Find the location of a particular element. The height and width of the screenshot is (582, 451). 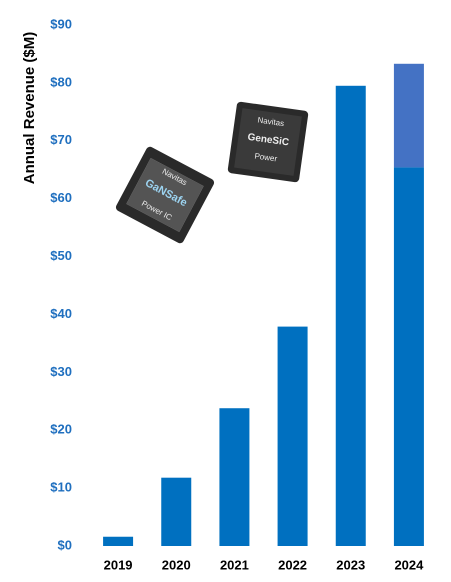

chip-image: Navitas GeneSiC Power is located at coordinates (268, 142).